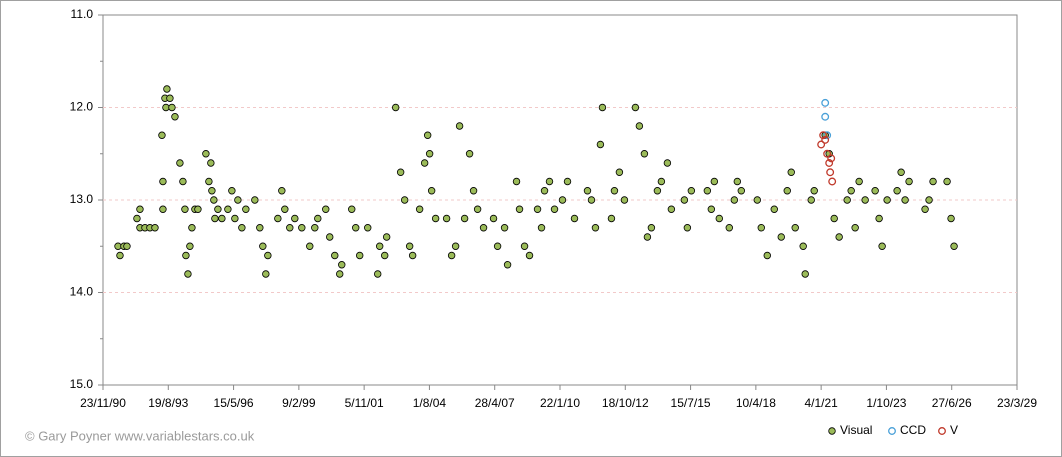  What do you see at coordinates (82, 14) in the screenshot?
I see `y-tick-label: 11.0` at bounding box center [82, 14].